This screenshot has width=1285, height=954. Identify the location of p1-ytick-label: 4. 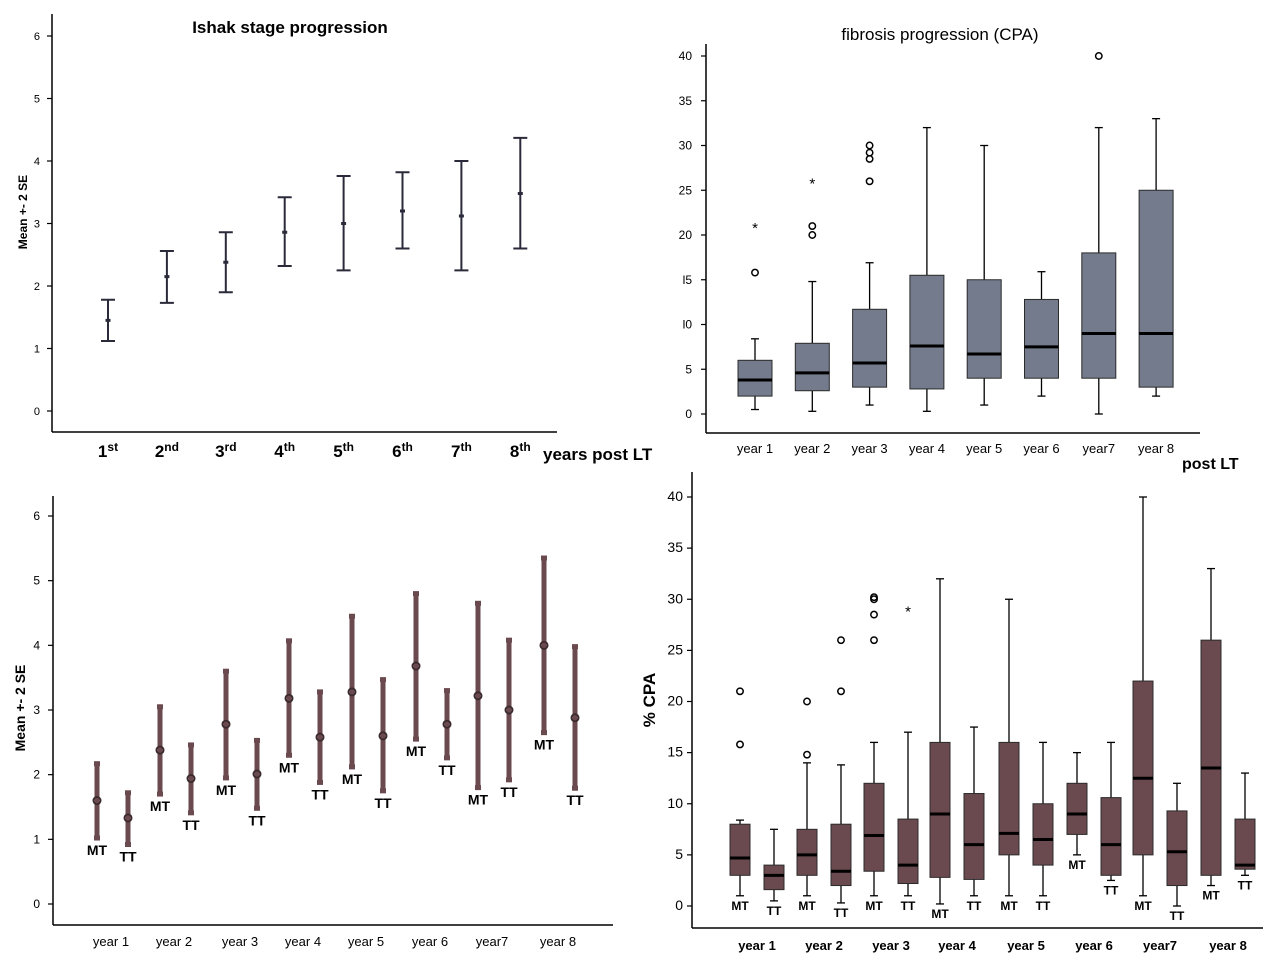
(37, 162).